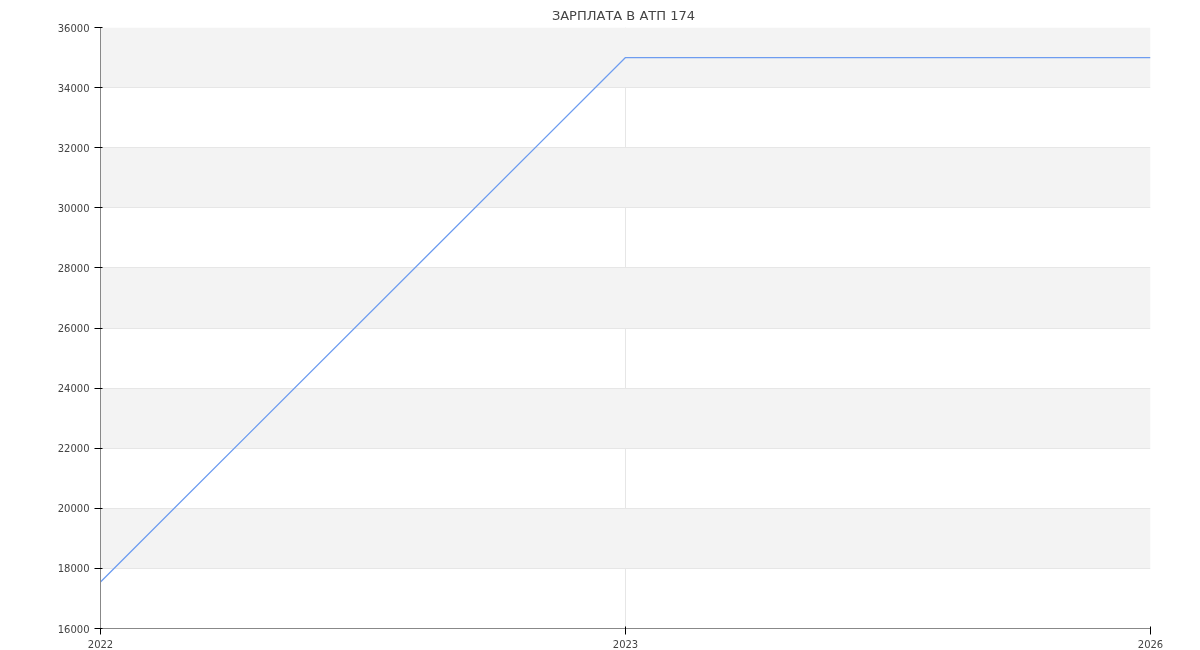 Image resolution: width=1200 pixels, height=650 pixels. Describe the element at coordinates (73, 268) in the screenshot. I see `y-tick-label: 28000` at that location.